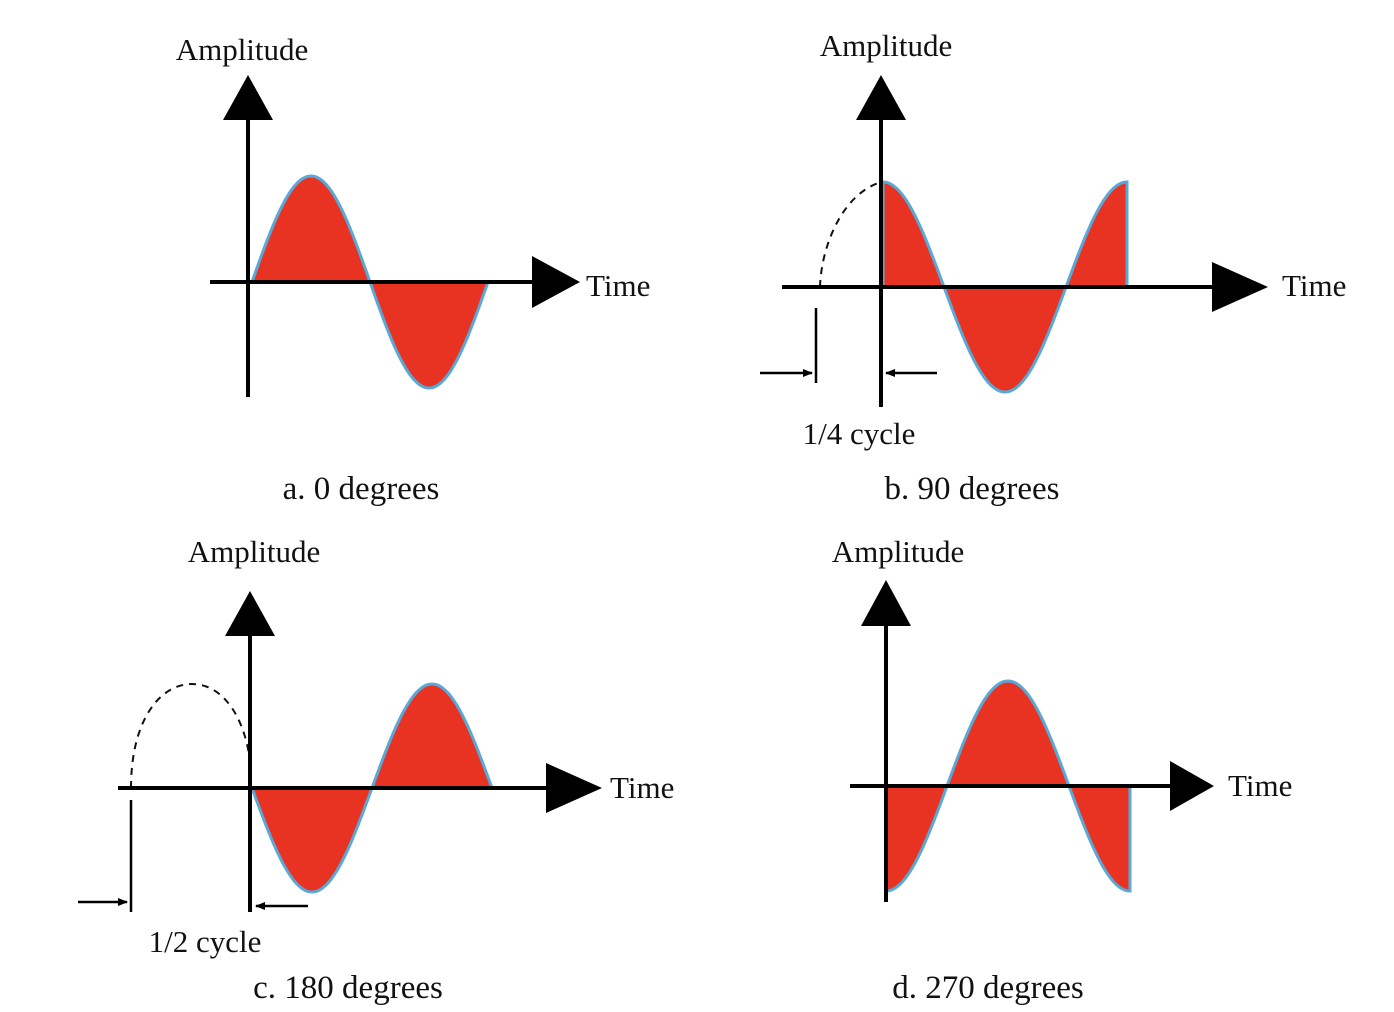 Image resolution: width=1394 pixels, height=1012 pixels. Describe the element at coordinates (254, 551) in the screenshot. I see `panel-c-amplitude-label: Amplitude` at that location.